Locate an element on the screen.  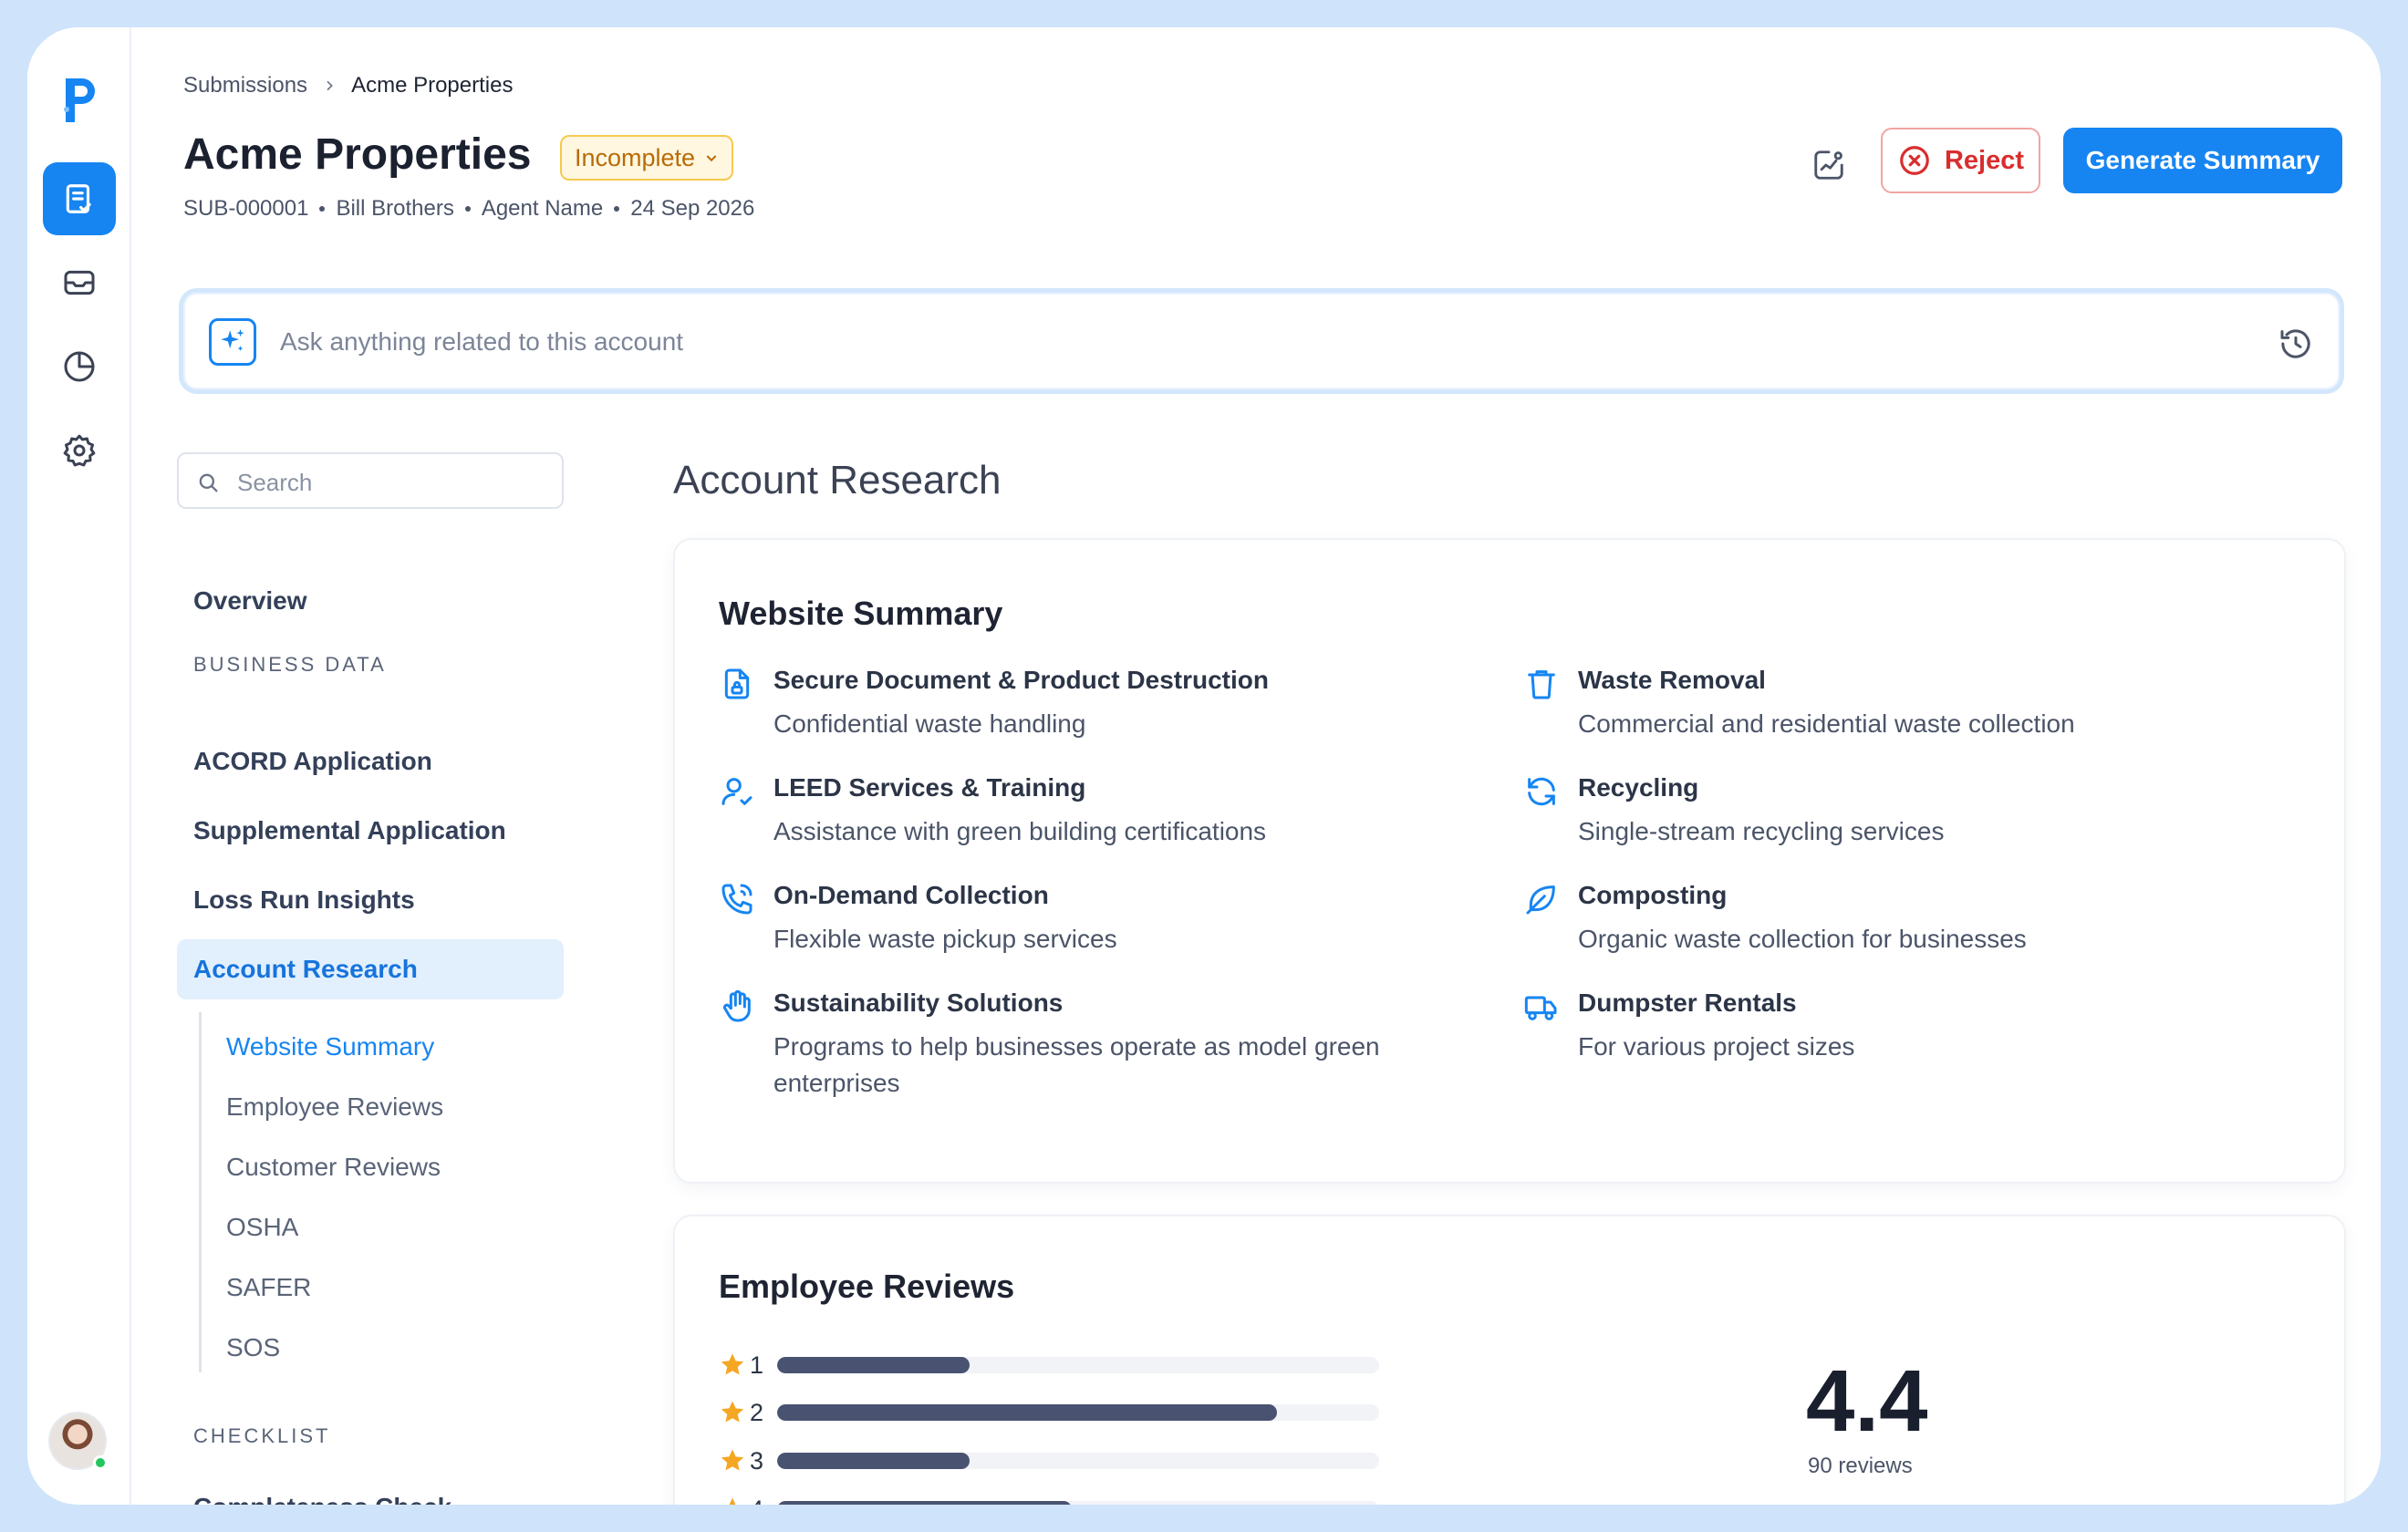
history-icon is located at coordinates (2296, 344).